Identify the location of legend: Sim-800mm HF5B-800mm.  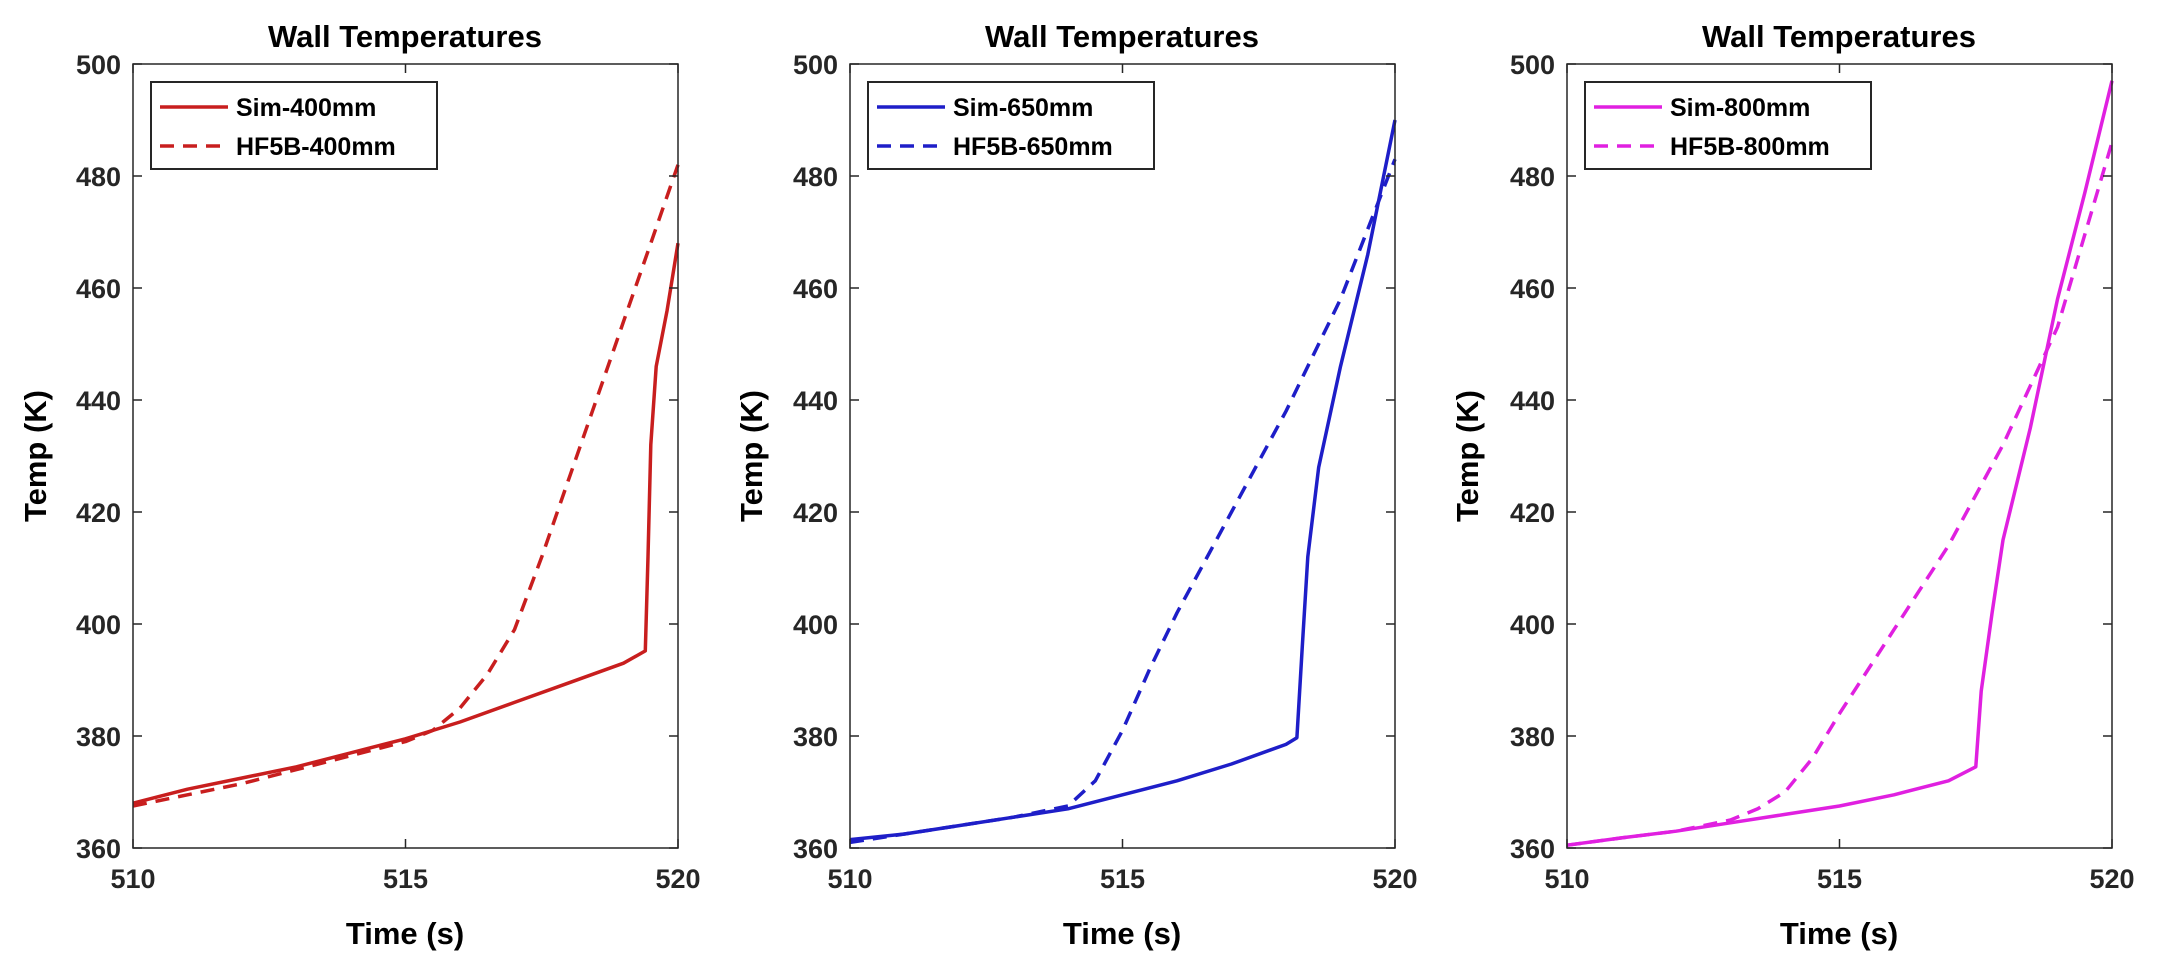
(1728, 125).